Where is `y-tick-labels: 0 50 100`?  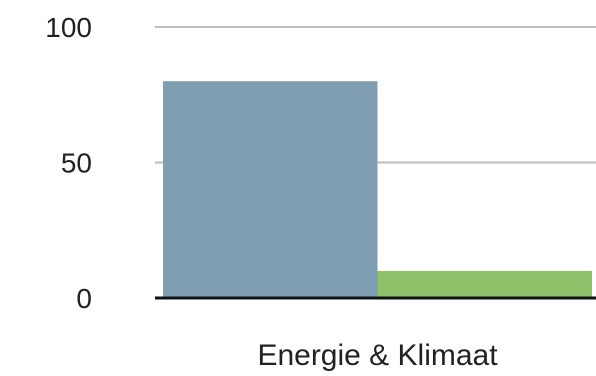 y-tick-labels: 0 50 100 is located at coordinates (68, 163).